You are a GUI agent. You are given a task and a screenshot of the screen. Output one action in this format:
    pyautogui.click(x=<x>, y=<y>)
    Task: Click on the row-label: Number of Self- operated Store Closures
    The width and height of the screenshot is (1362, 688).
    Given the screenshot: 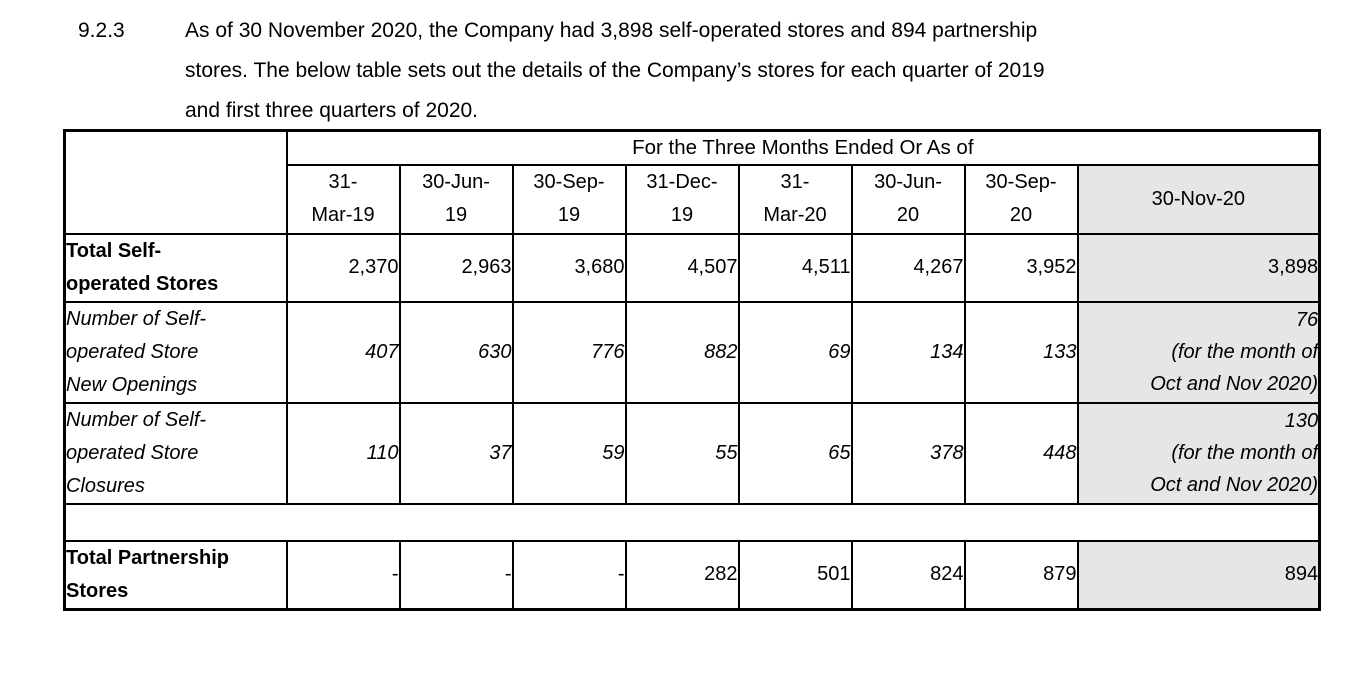 What is the action you would take?
    pyautogui.click(x=175, y=453)
    